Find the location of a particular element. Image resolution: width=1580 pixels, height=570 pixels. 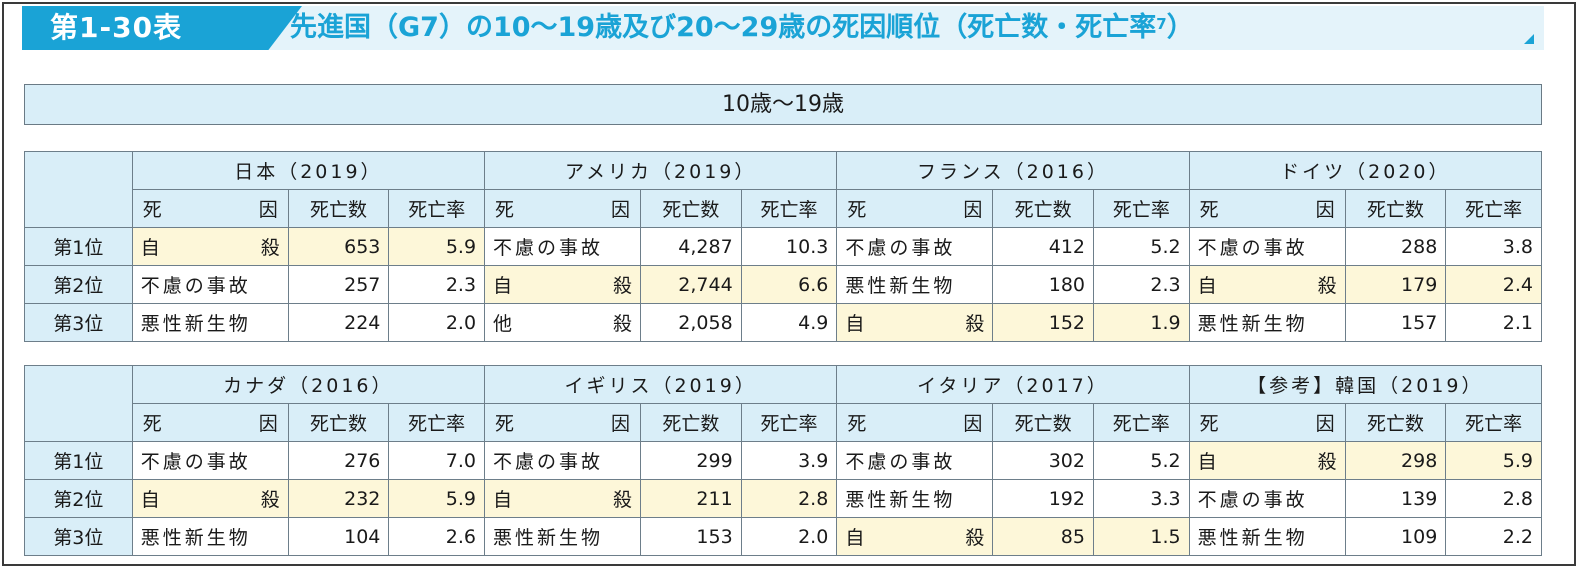

footnote-ref: 7 is located at coordinates (1161, 24).